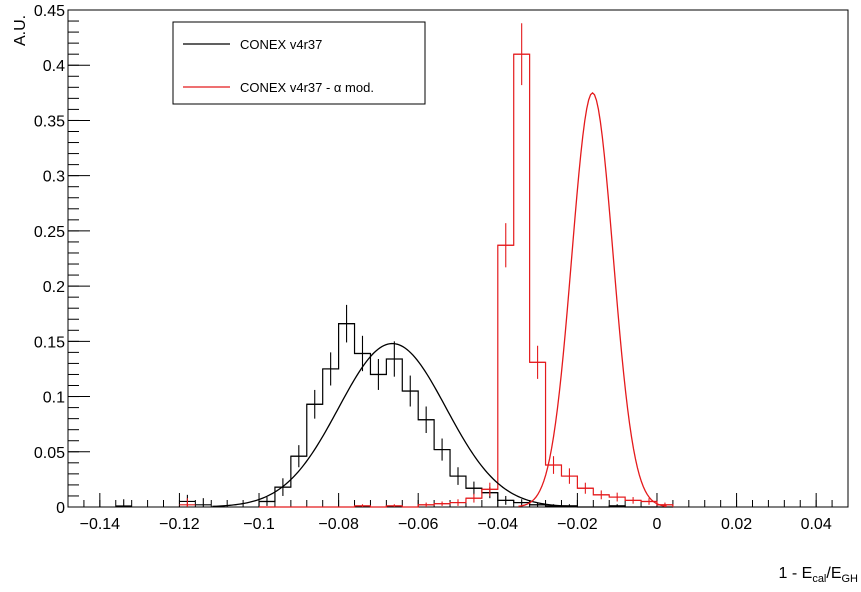  I want to click on y-tick-label: 0.1, so click(54, 398).